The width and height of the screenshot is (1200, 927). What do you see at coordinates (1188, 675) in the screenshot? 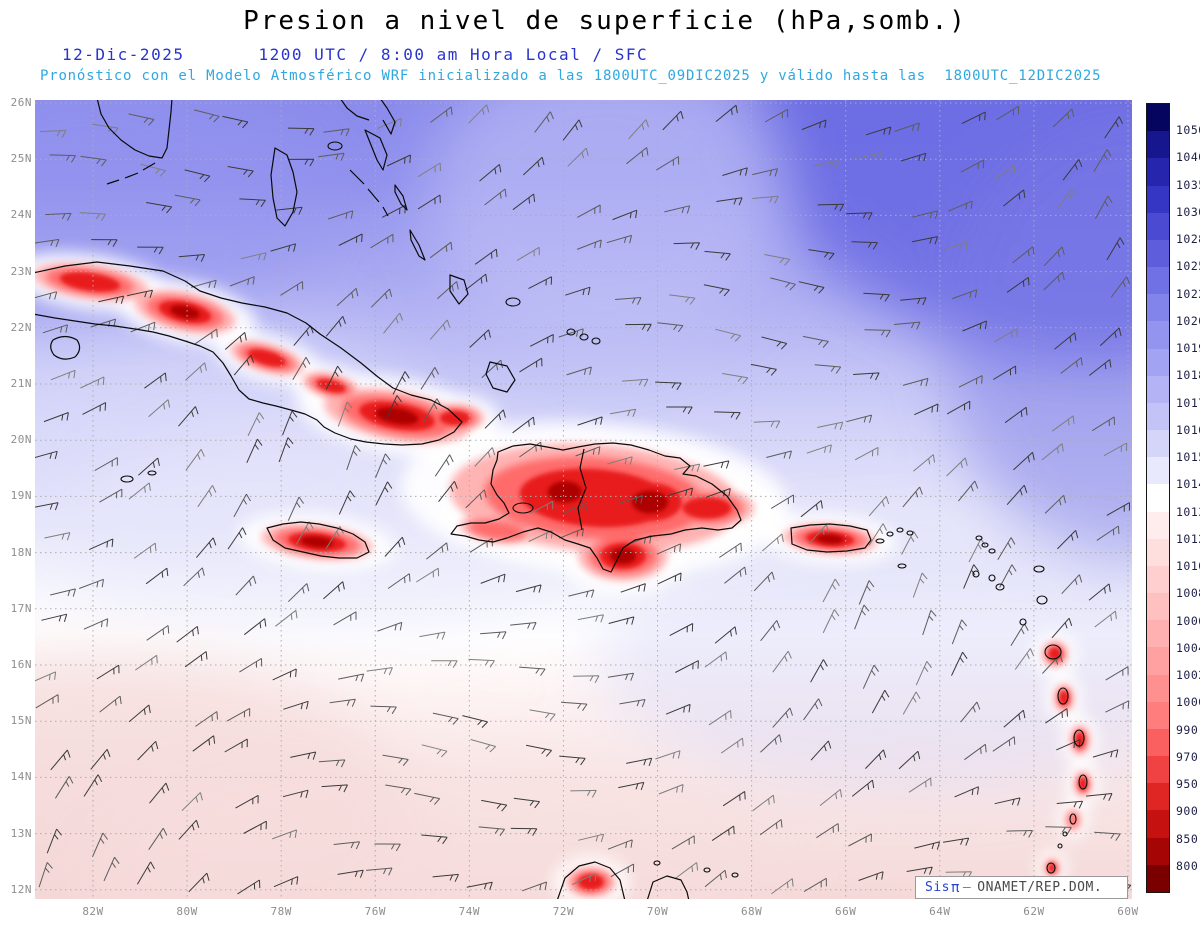
I see `colorbar-tick-label: 1002` at bounding box center [1188, 675].